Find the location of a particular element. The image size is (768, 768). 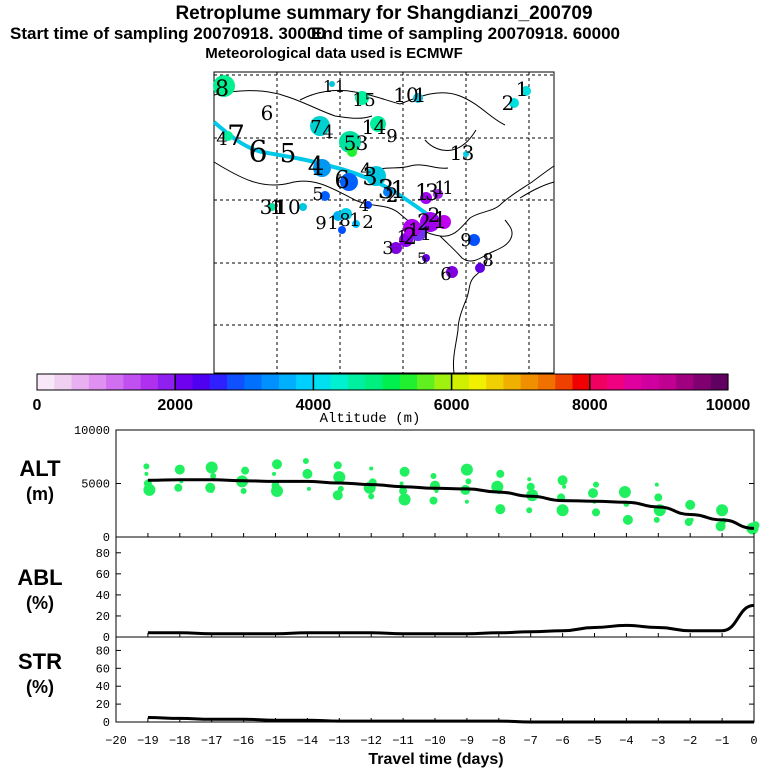

colorbar-tick-label: 8000 is located at coordinates (590, 405).